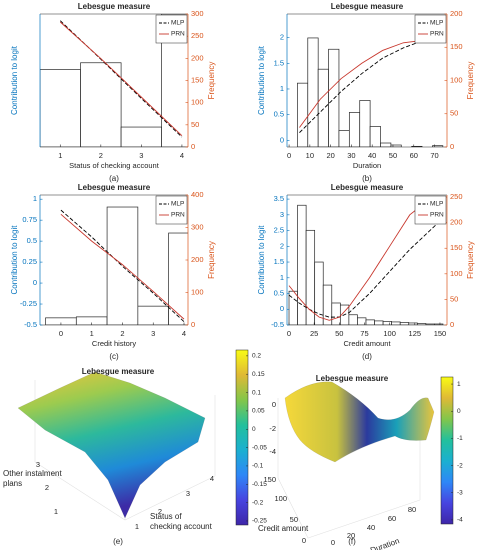 Image resolution: width=484 pixels, height=550 pixels. I want to click on panel-label: (a), so click(114, 178).